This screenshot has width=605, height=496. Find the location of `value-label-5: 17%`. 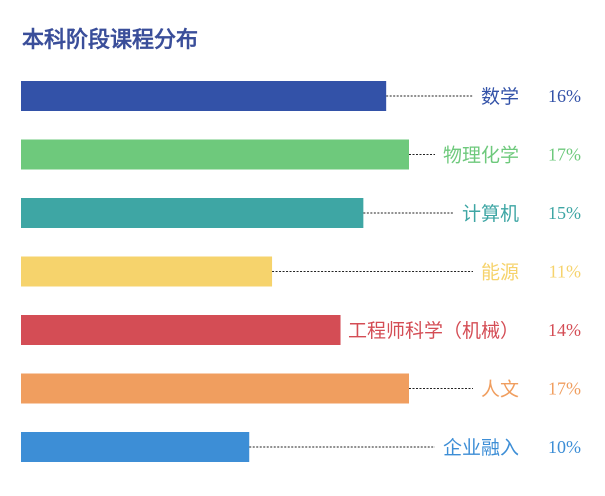

value-label-5: 17% is located at coordinates (564, 389).